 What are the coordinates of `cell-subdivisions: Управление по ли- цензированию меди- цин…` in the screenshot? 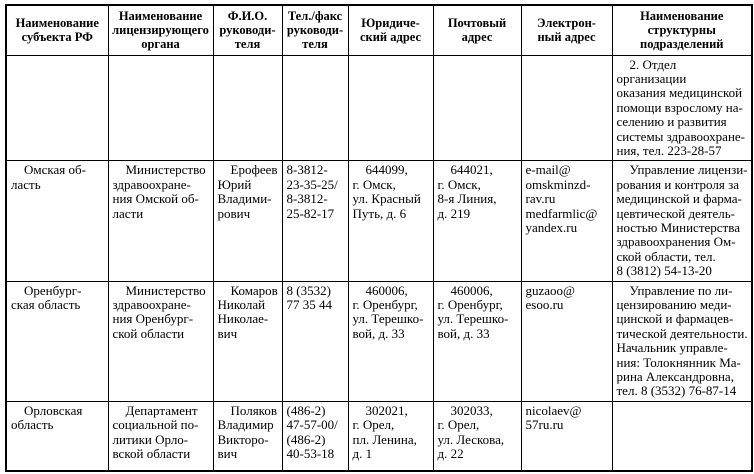 It's located at (682, 341).